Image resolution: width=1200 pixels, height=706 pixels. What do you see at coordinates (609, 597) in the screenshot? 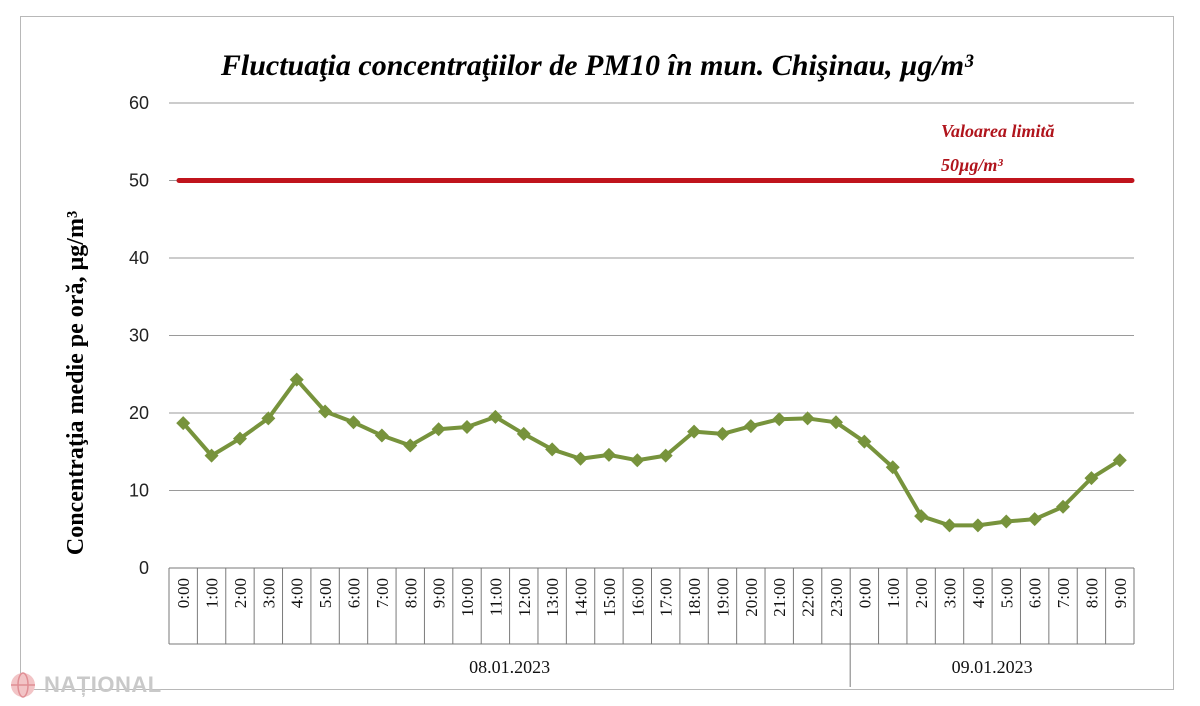
I see `x-tick-label: 15:00` at bounding box center [609, 597].